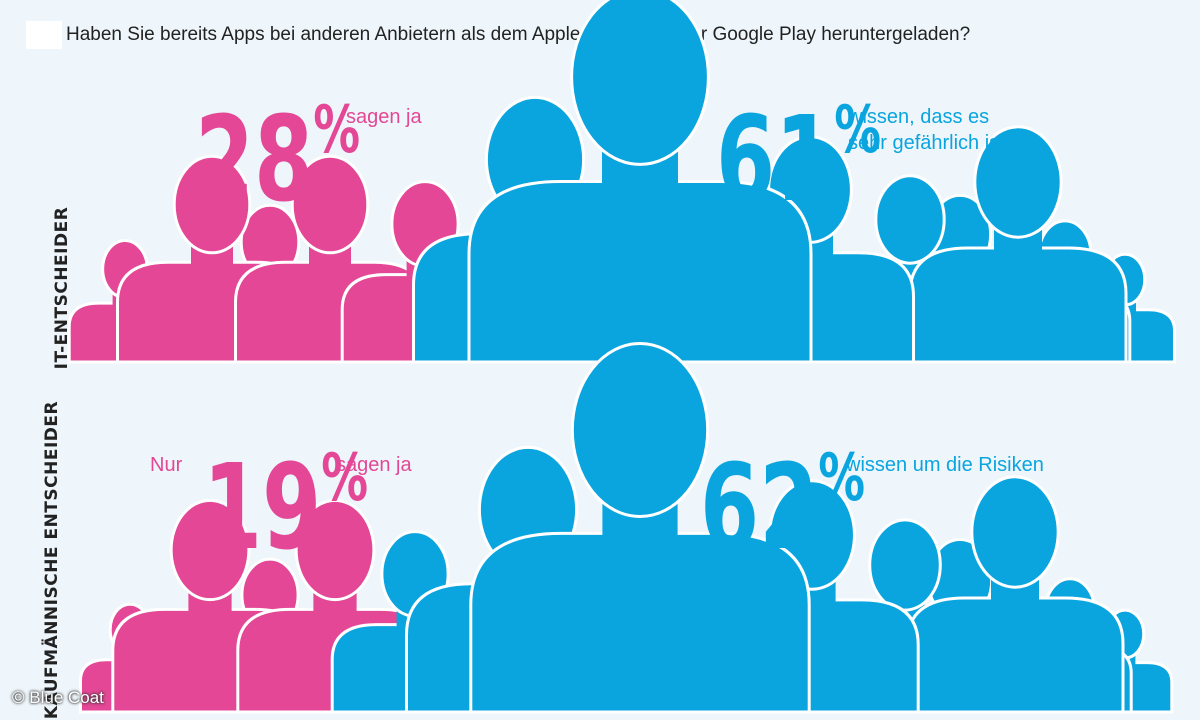 The image size is (1200, 720). Describe the element at coordinates (926, 130) in the screenshot. I see `stat-it-blue-text: wissen, dass es sehr gefährlich ist` at that location.